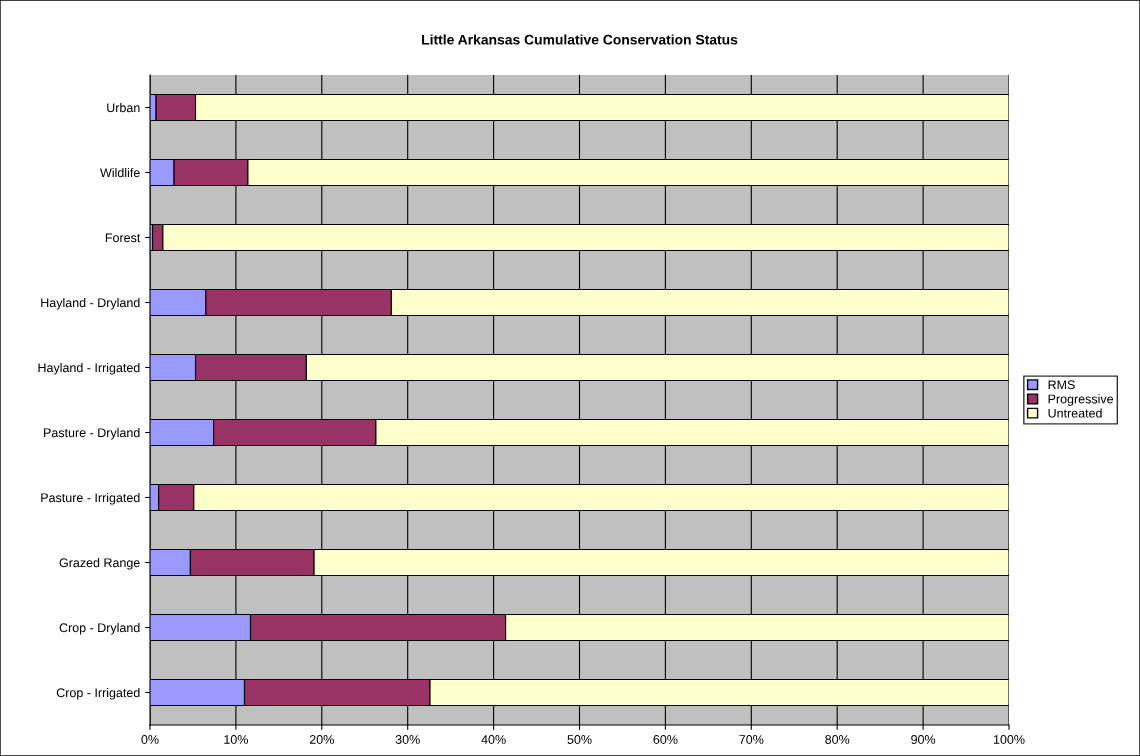 This screenshot has height=756, width=1140. Describe the element at coordinates (99, 628) in the screenshot. I see `y-tick-label: Crop - Dryland` at that location.